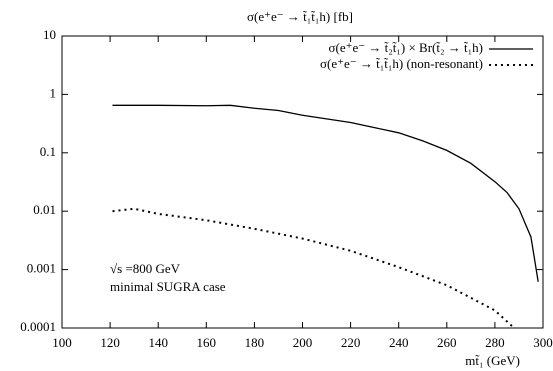 This screenshot has width=553, height=371. What do you see at coordinates (399, 342) in the screenshot?
I see `x-tick-label: 240` at bounding box center [399, 342].